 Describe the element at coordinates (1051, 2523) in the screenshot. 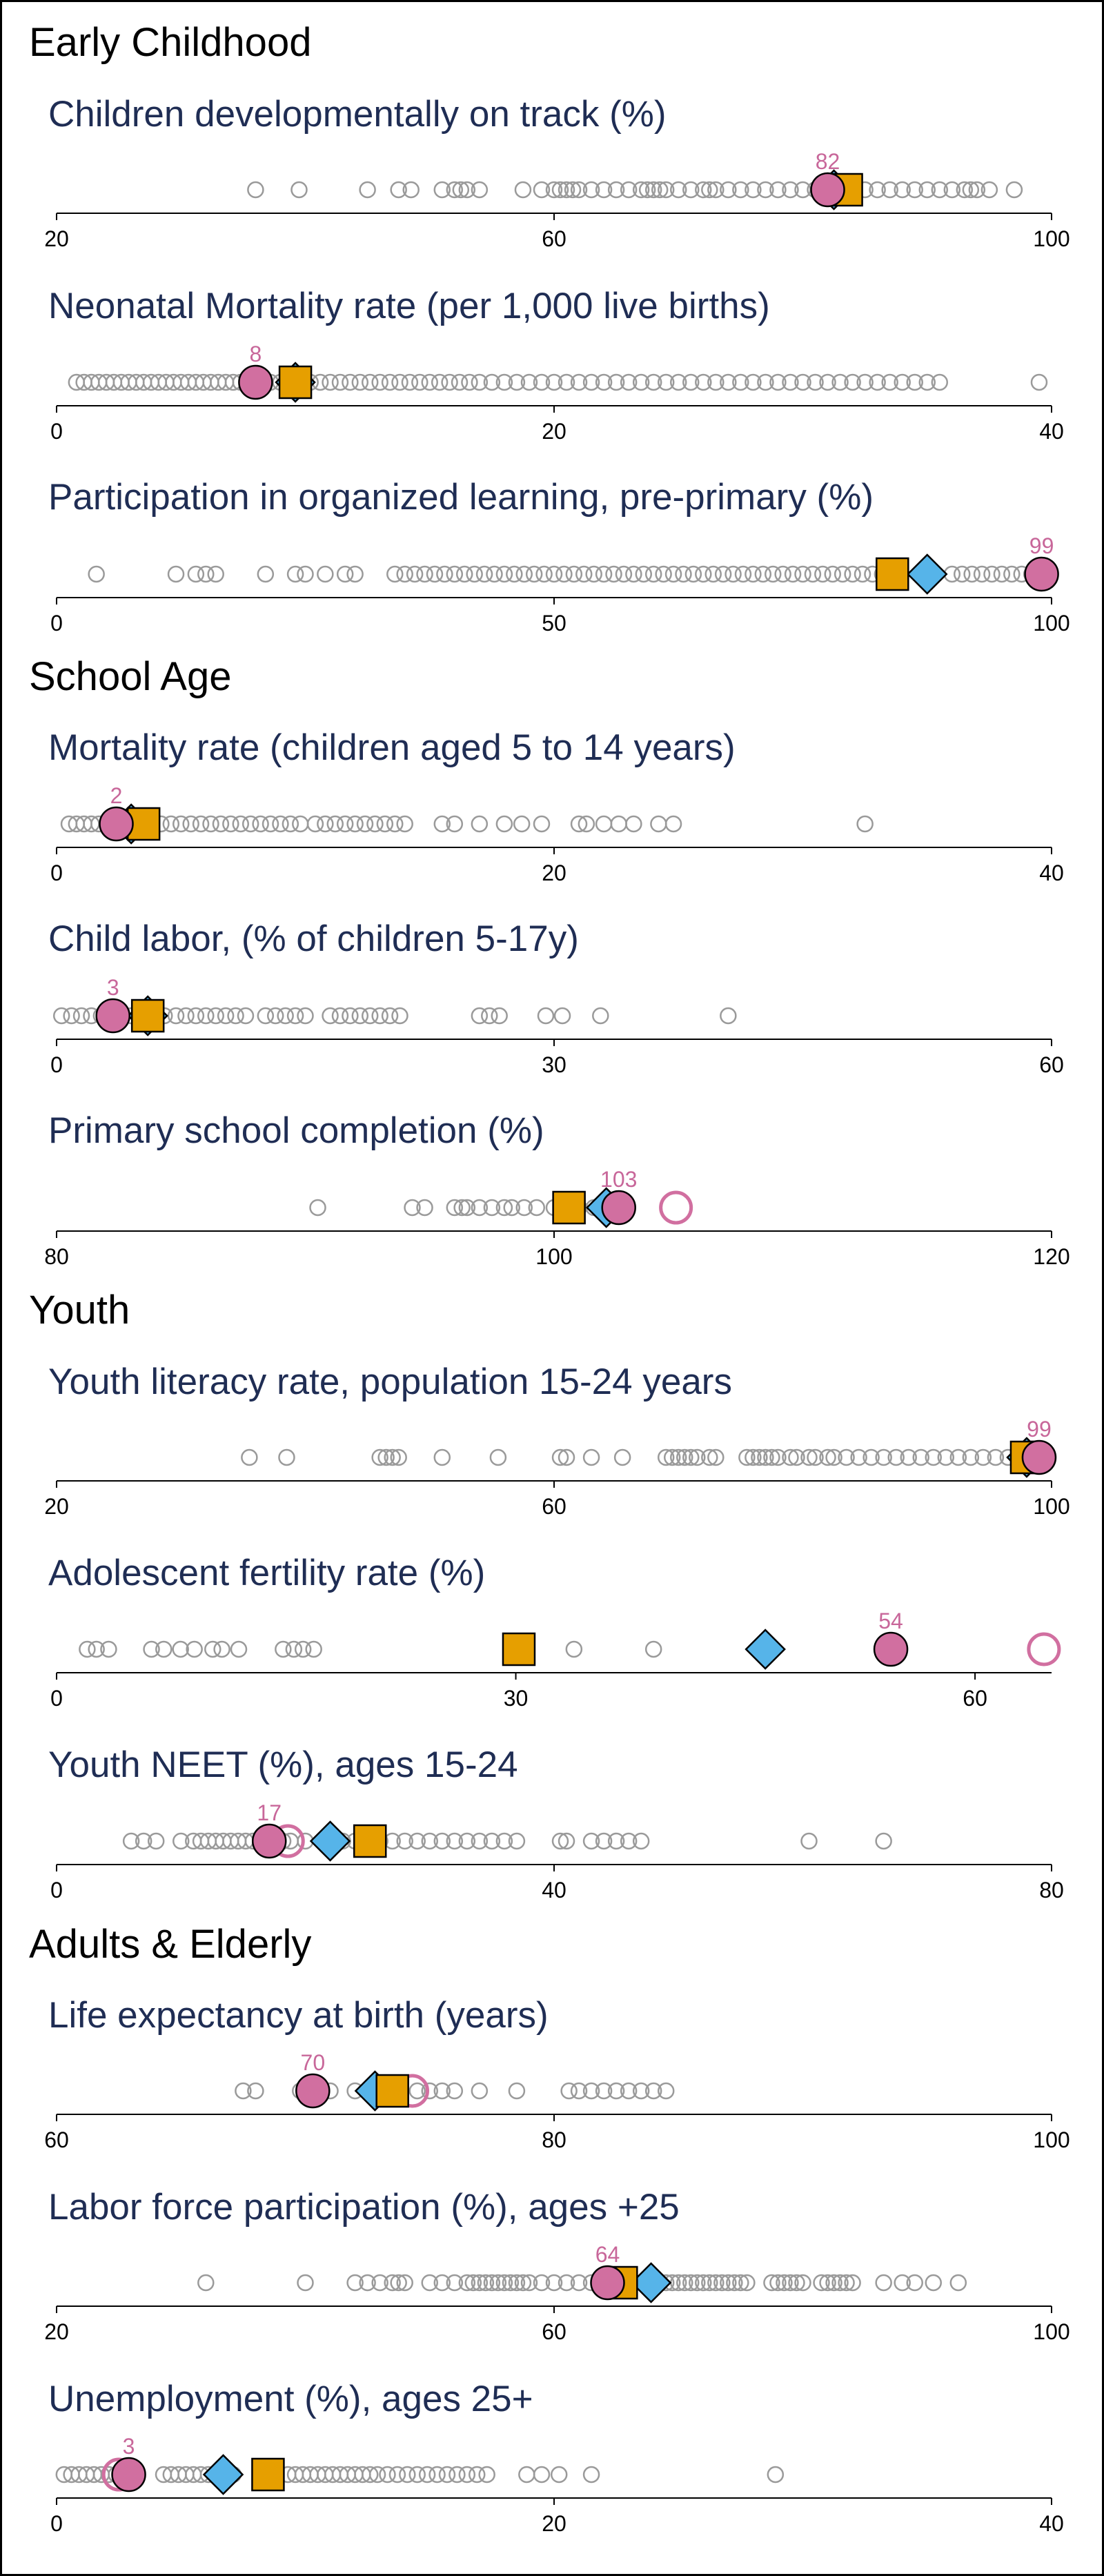

I see `x-tick-label: 40` at that location.